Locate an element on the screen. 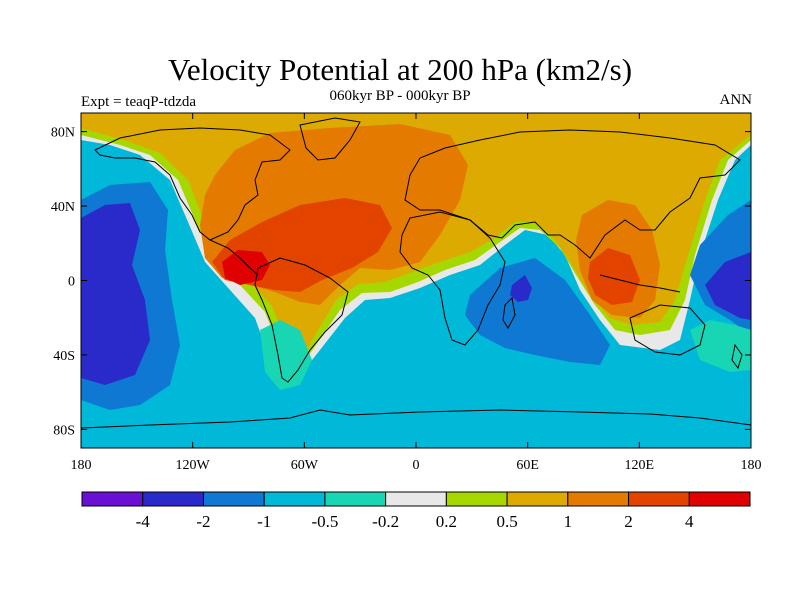 This screenshot has height=600, width=800. colorbar-label: 4 is located at coordinates (689, 521).